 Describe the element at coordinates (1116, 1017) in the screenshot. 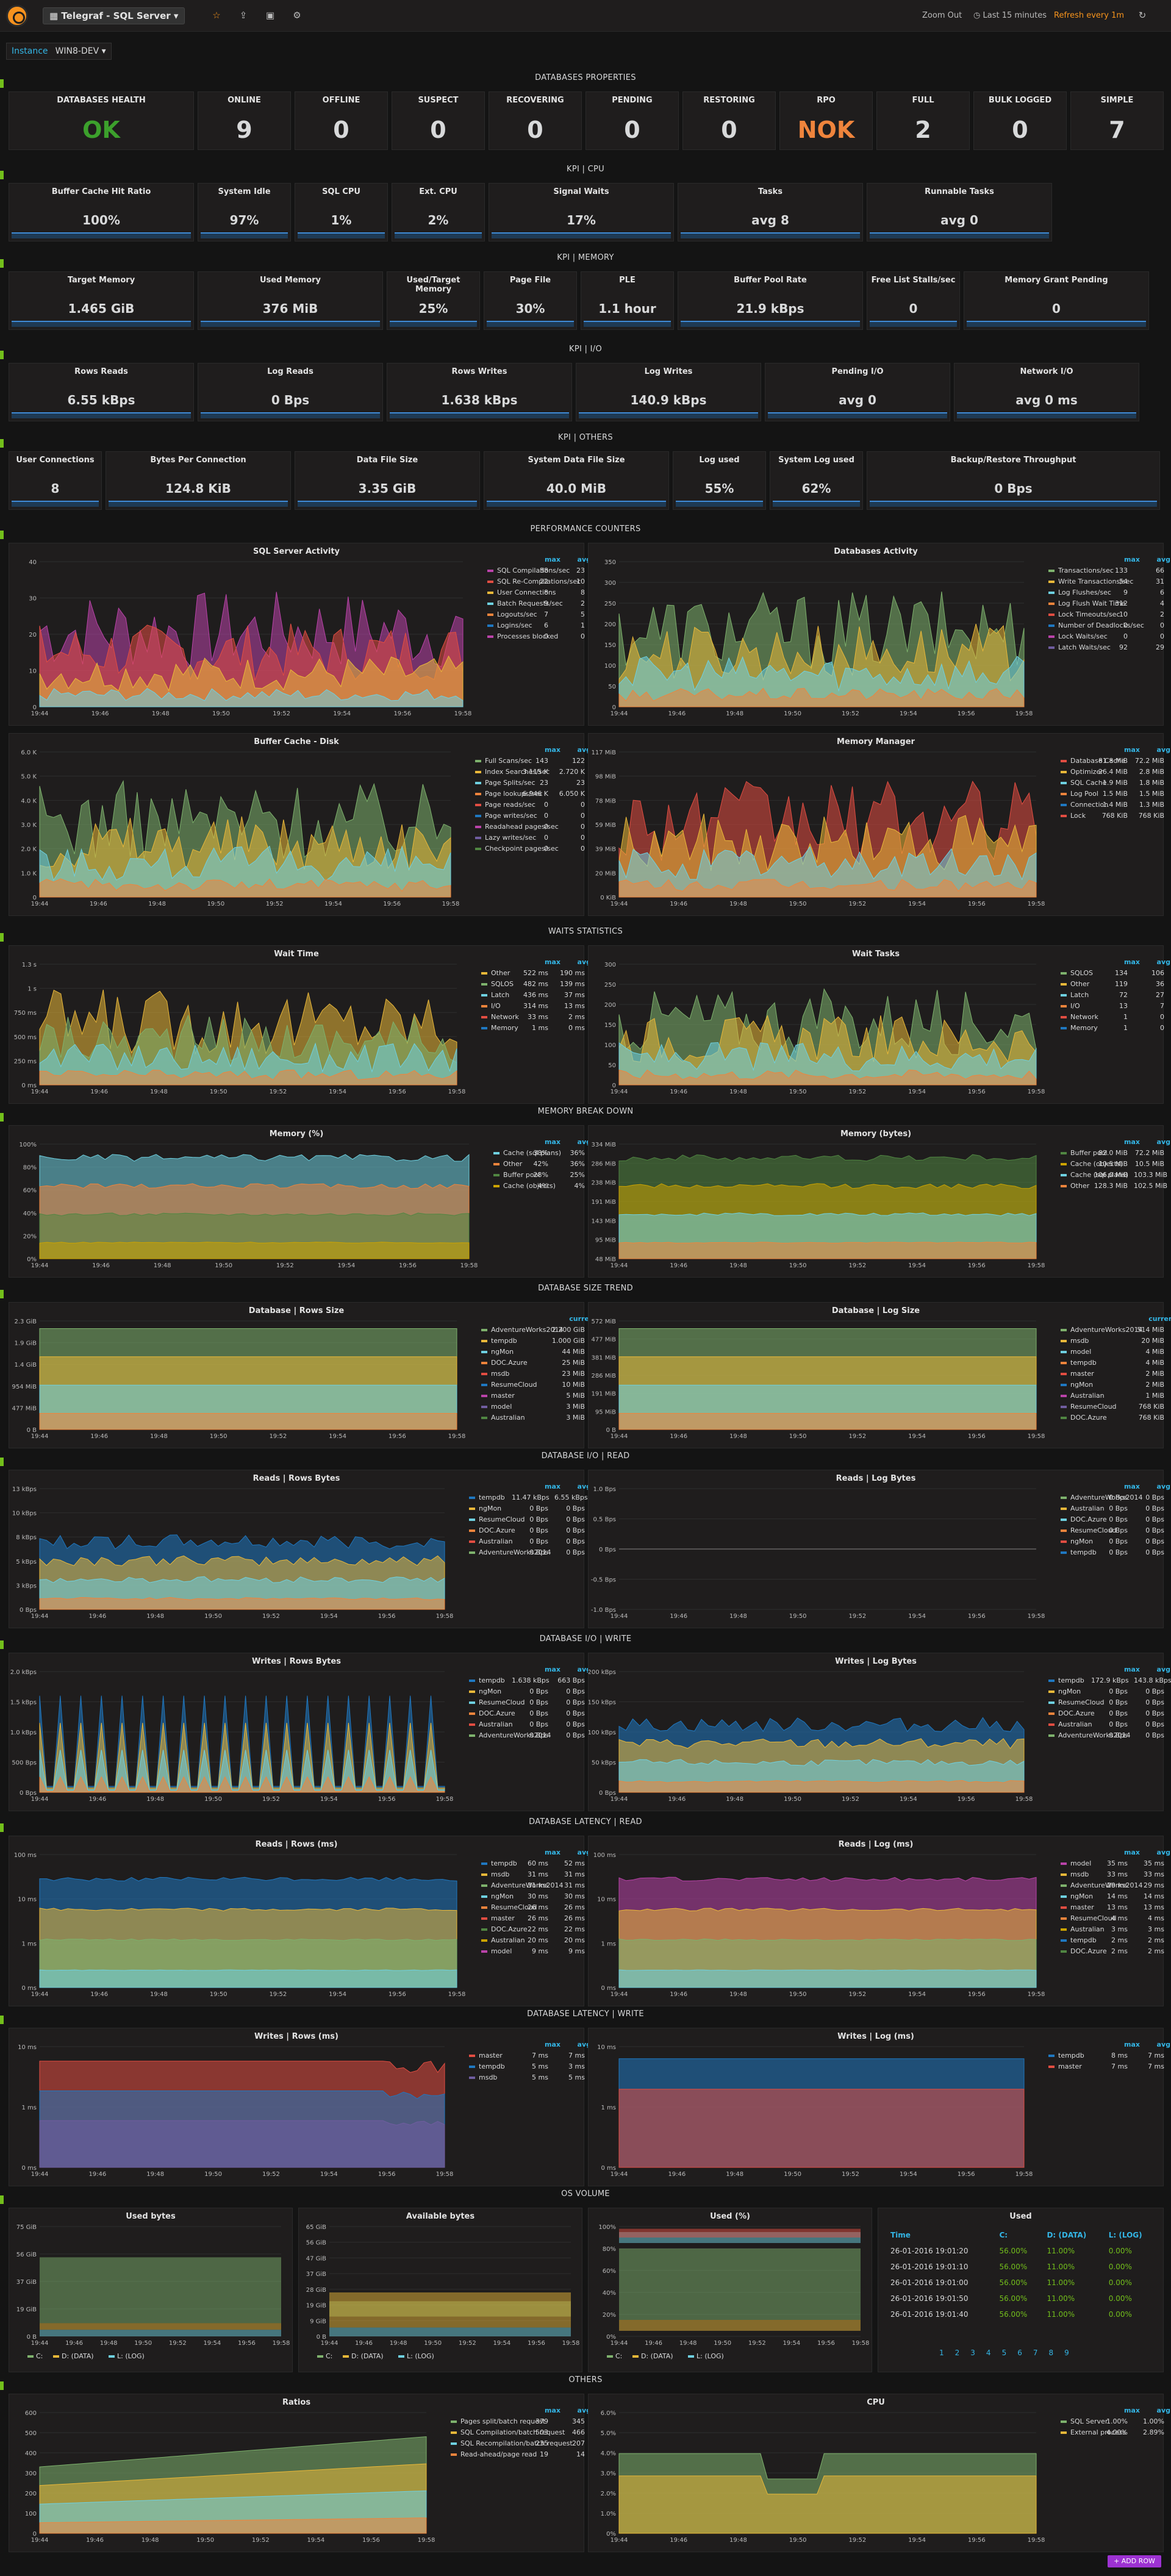

I see `legend-item: Network 1 0` at that location.